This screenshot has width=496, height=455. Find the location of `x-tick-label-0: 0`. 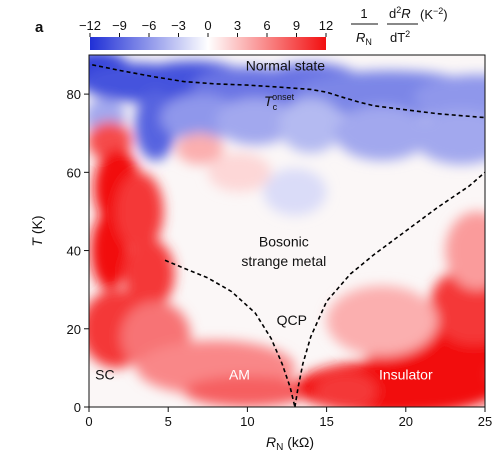

x-tick-label-0: 0 is located at coordinates (88, 421).